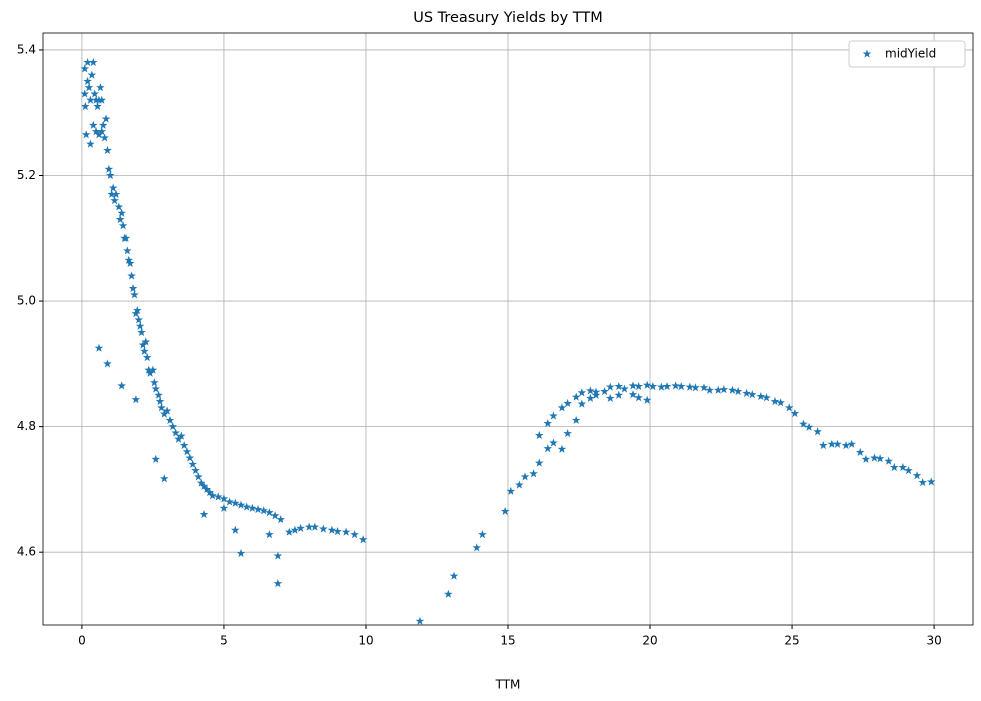 This screenshot has width=981, height=701. What do you see at coordinates (933, 641) in the screenshot?
I see `x-tick-label: 30` at bounding box center [933, 641].